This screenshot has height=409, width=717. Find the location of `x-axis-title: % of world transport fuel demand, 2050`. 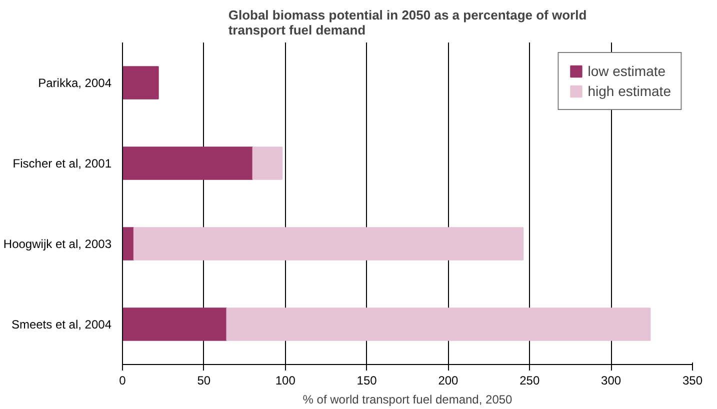

x-axis-title: % of world transport fuel demand, 2050 is located at coordinates (407, 399).